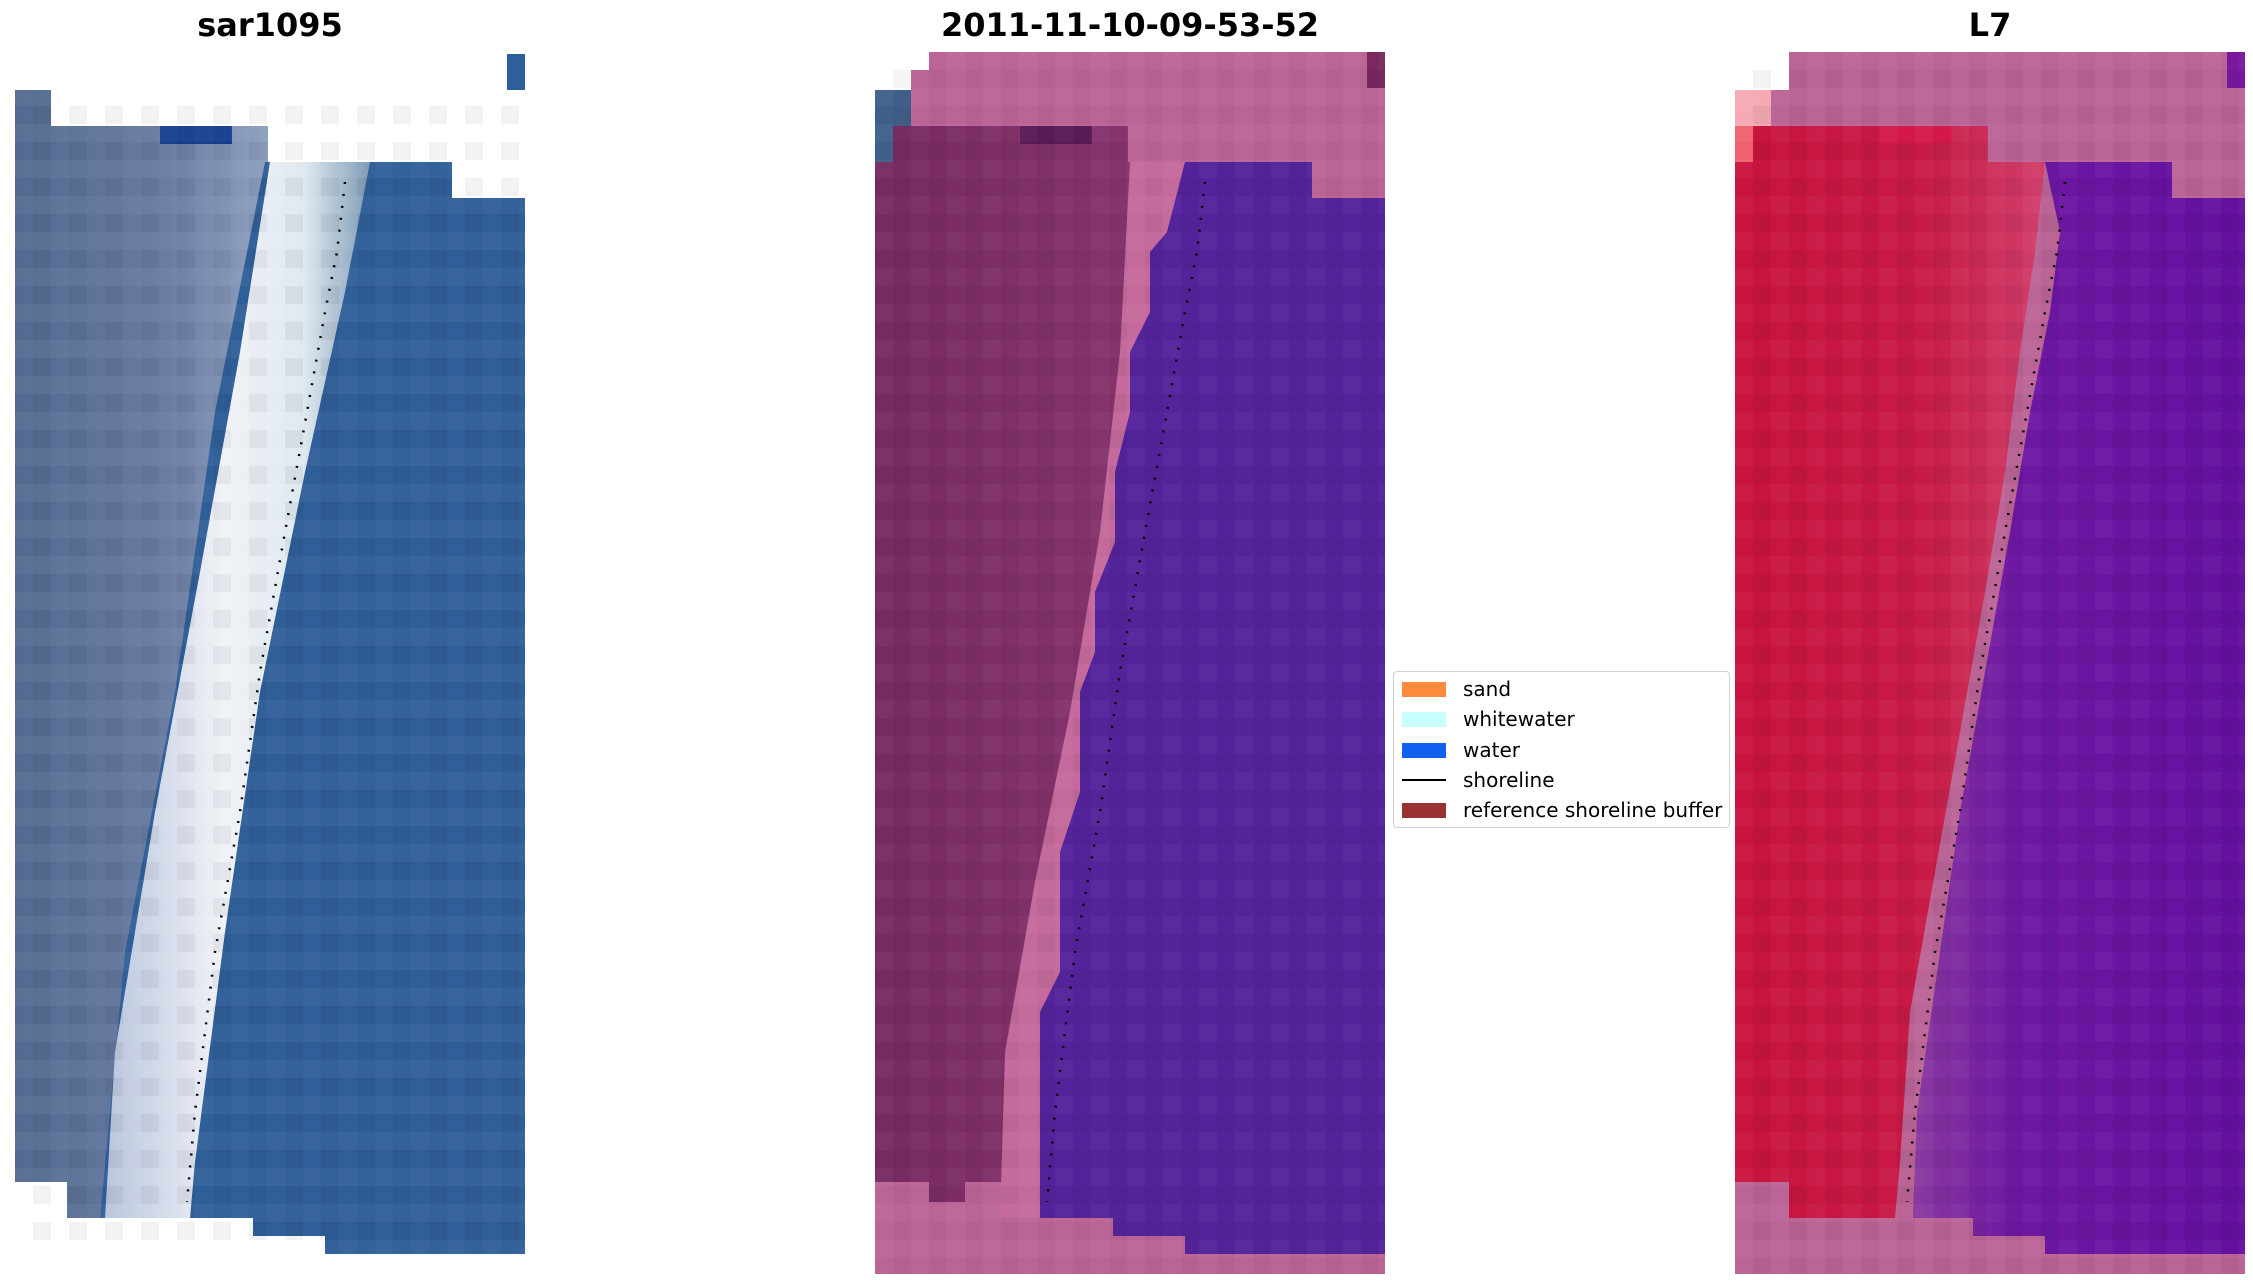 This screenshot has height=1283, width=2253. I want to click on legend-swatch-sand, so click(1424, 689).